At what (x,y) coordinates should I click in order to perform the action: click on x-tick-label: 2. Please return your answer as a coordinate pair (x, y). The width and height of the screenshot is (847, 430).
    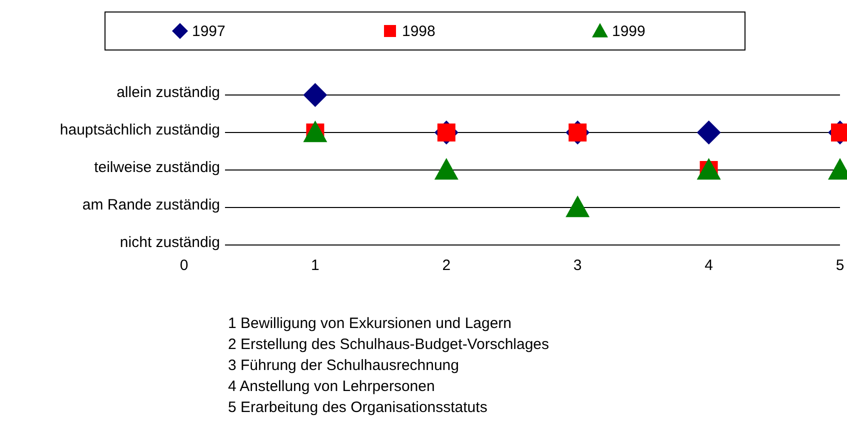
    Looking at the image, I should click on (446, 265).